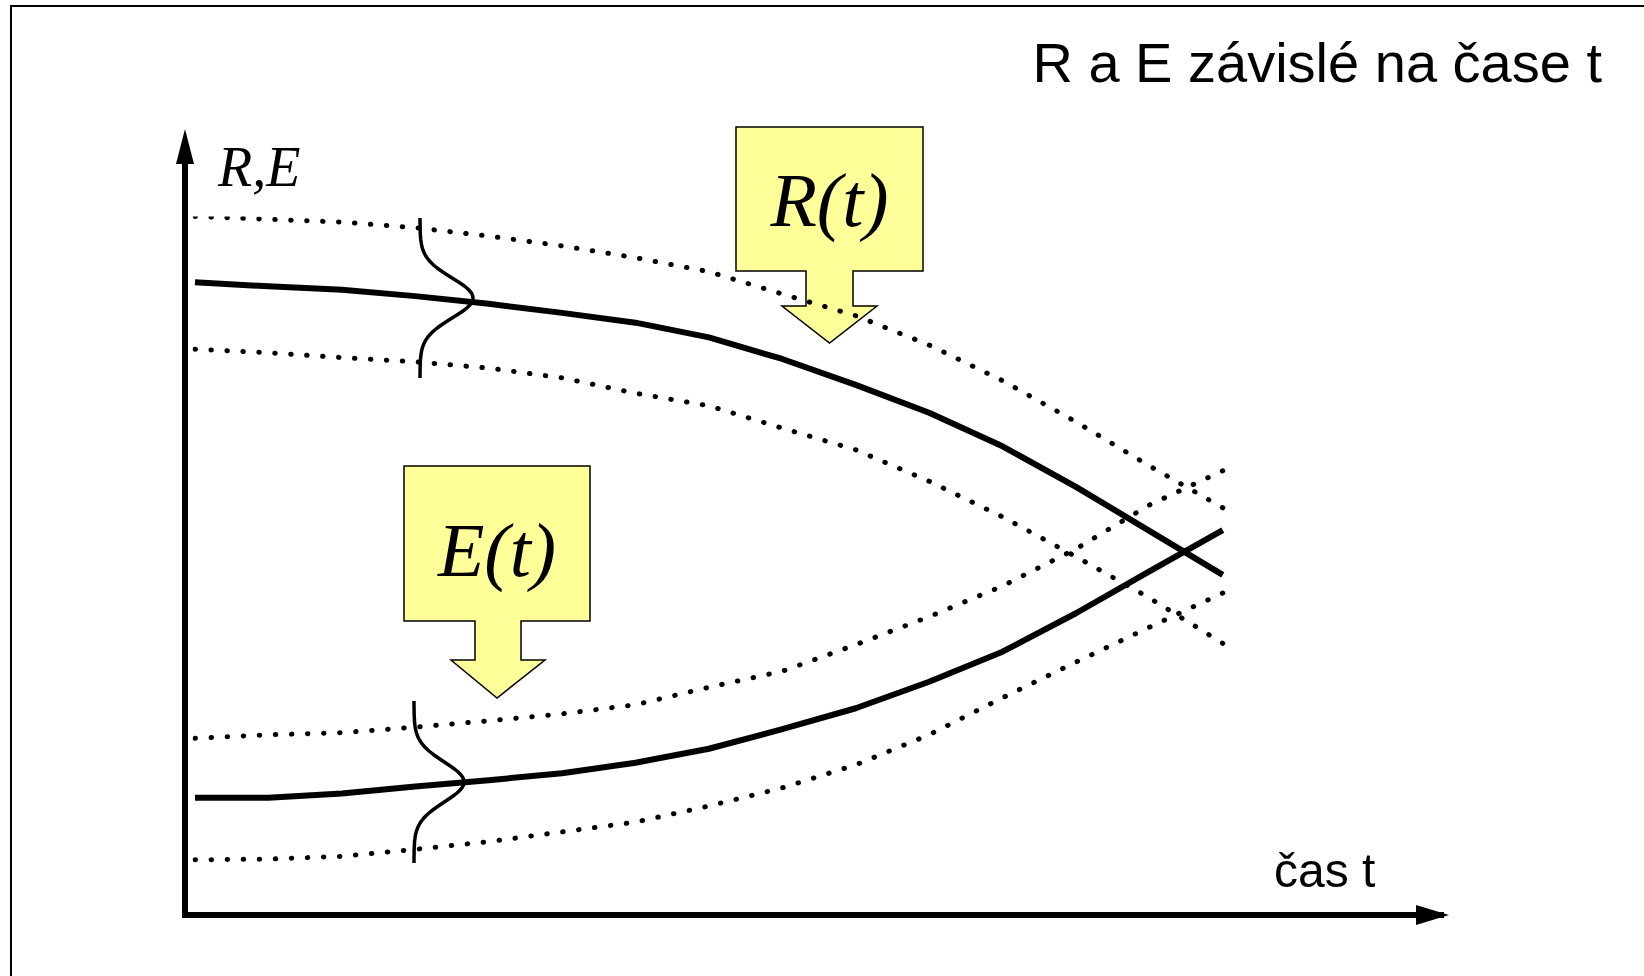  I want to click on text: E(t), so click(497, 550).